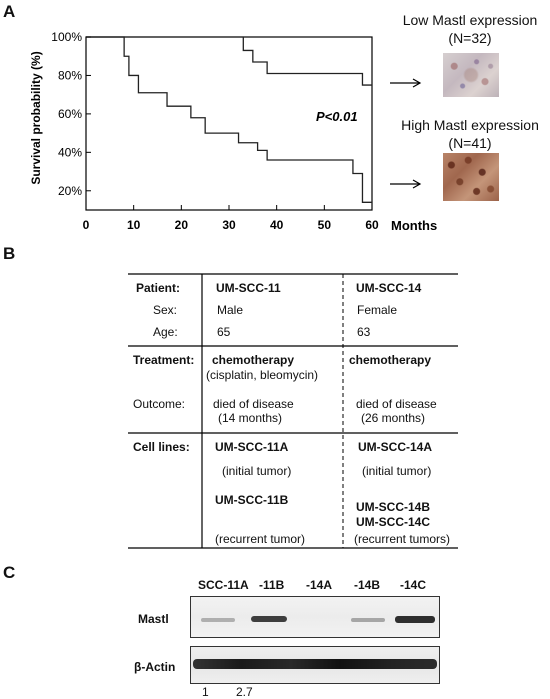 Image resolution: width=550 pixels, height=699 pixels. I want to click on x-tick-label: 50, so click(325, 225).